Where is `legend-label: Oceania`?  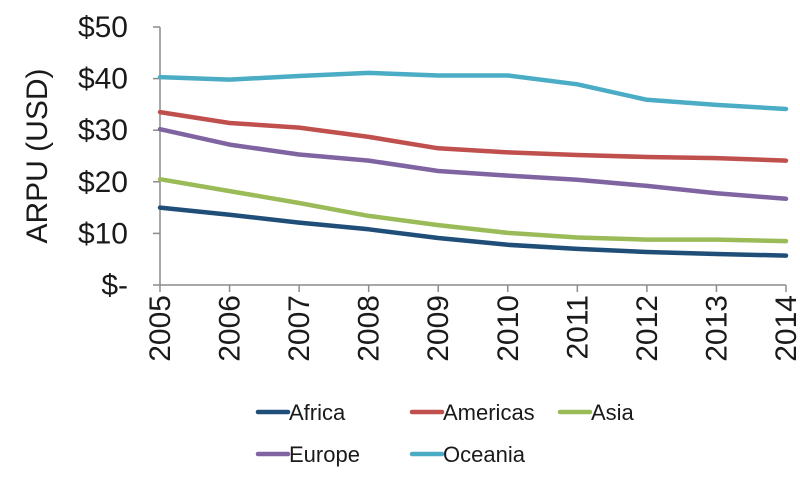
legend-label: Oceania is located at coordinates (484, 454).